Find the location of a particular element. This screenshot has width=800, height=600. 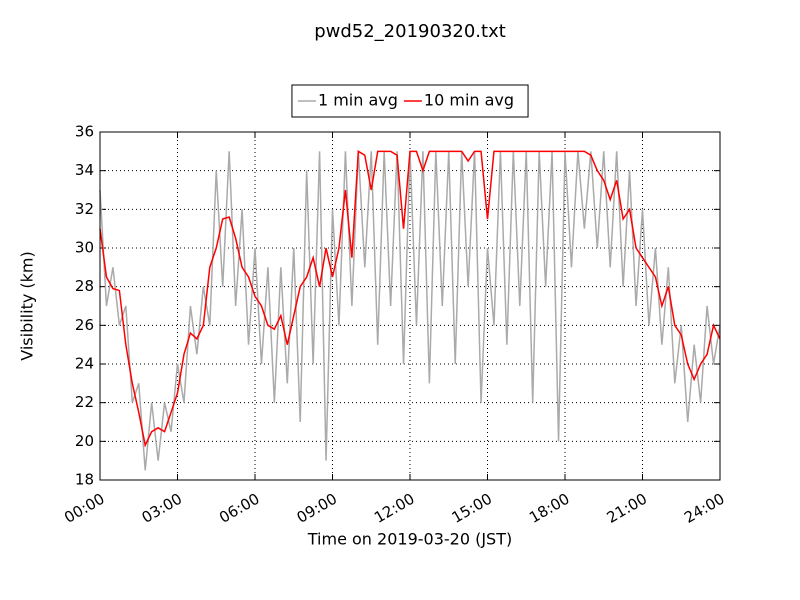

x-tick-label: 21:00 is located at coordinates (627, 508).